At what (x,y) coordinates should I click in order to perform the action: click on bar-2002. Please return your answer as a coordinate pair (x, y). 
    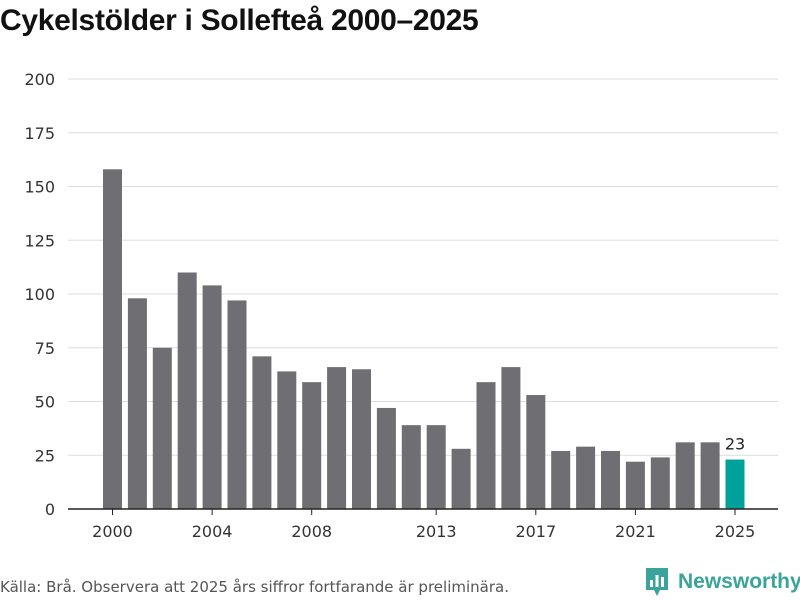
    Looking at the image, I should click on (162, 428).